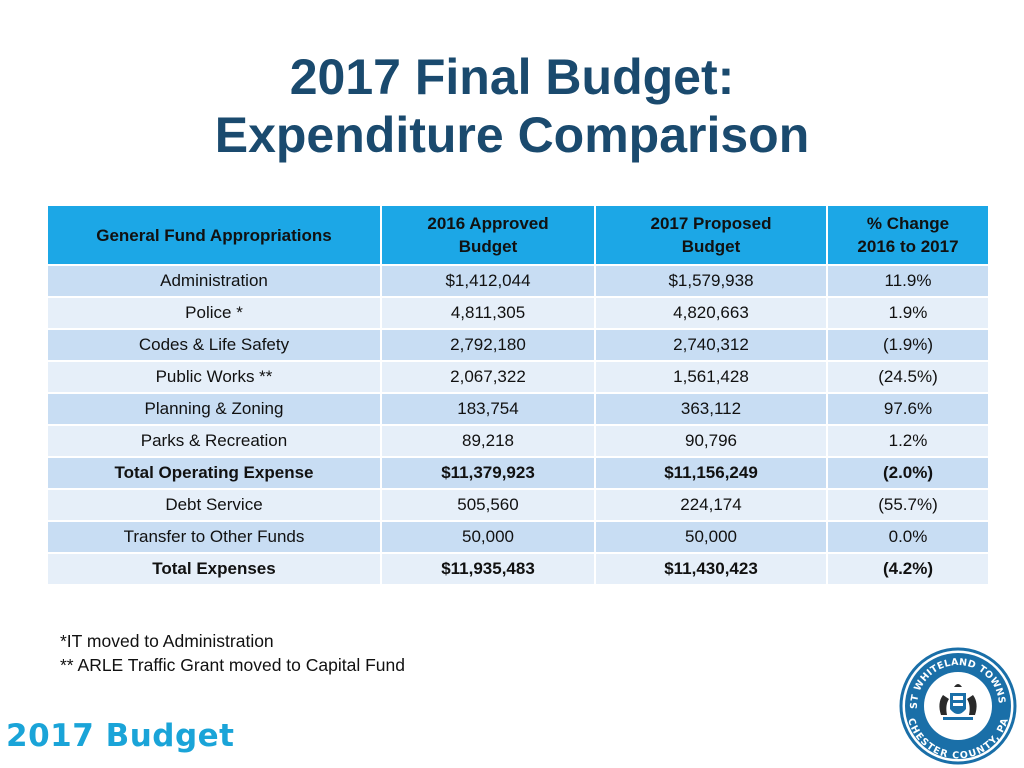 This screenshot has width=1024, height=768. Describe the element at coordinates (908, 377) in the screenshot. I see `cell-percent-change: (24.5%)` at that location.